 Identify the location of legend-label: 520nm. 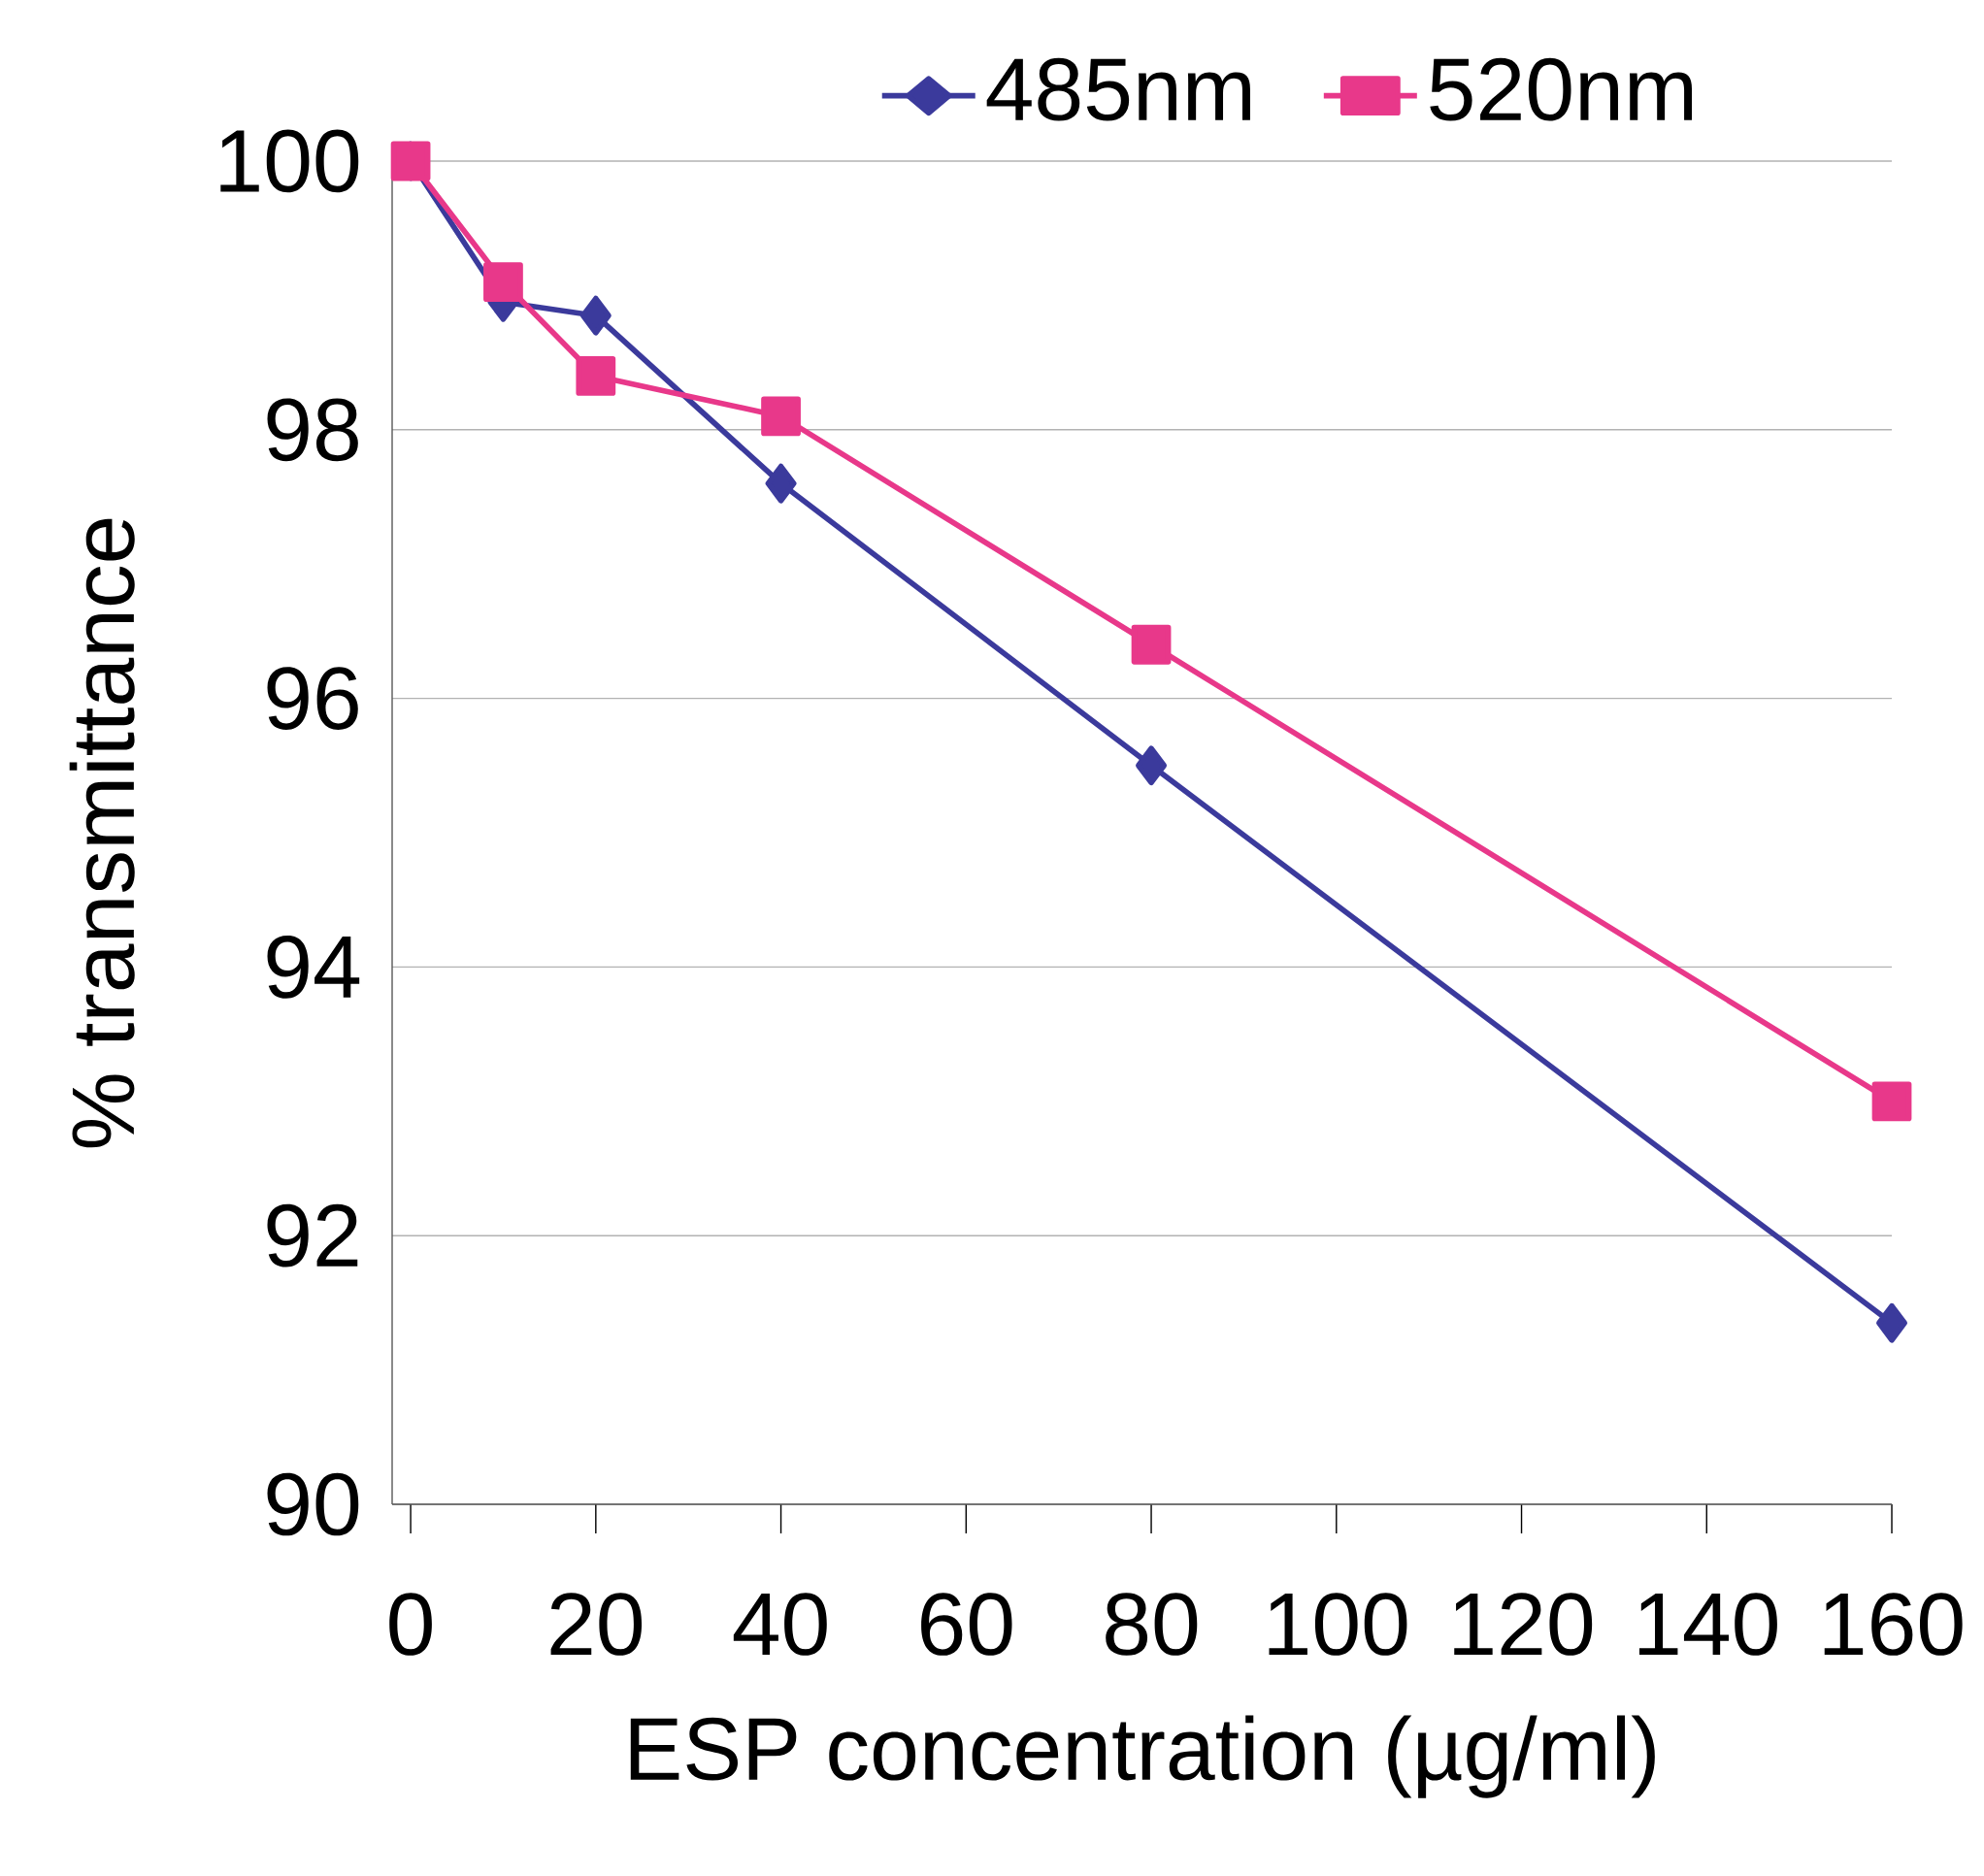
(1561, 89).